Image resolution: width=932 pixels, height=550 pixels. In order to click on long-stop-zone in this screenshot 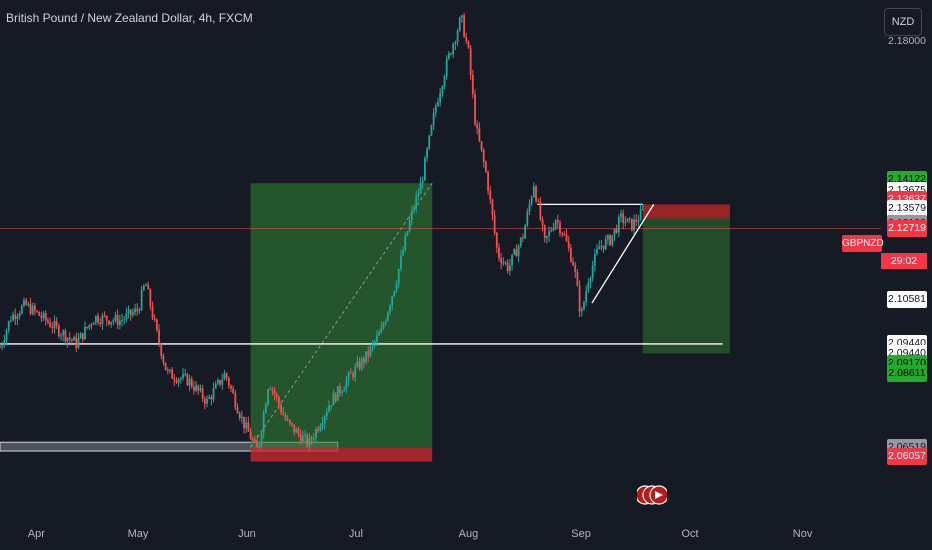, I will do `click(341, 454)`.